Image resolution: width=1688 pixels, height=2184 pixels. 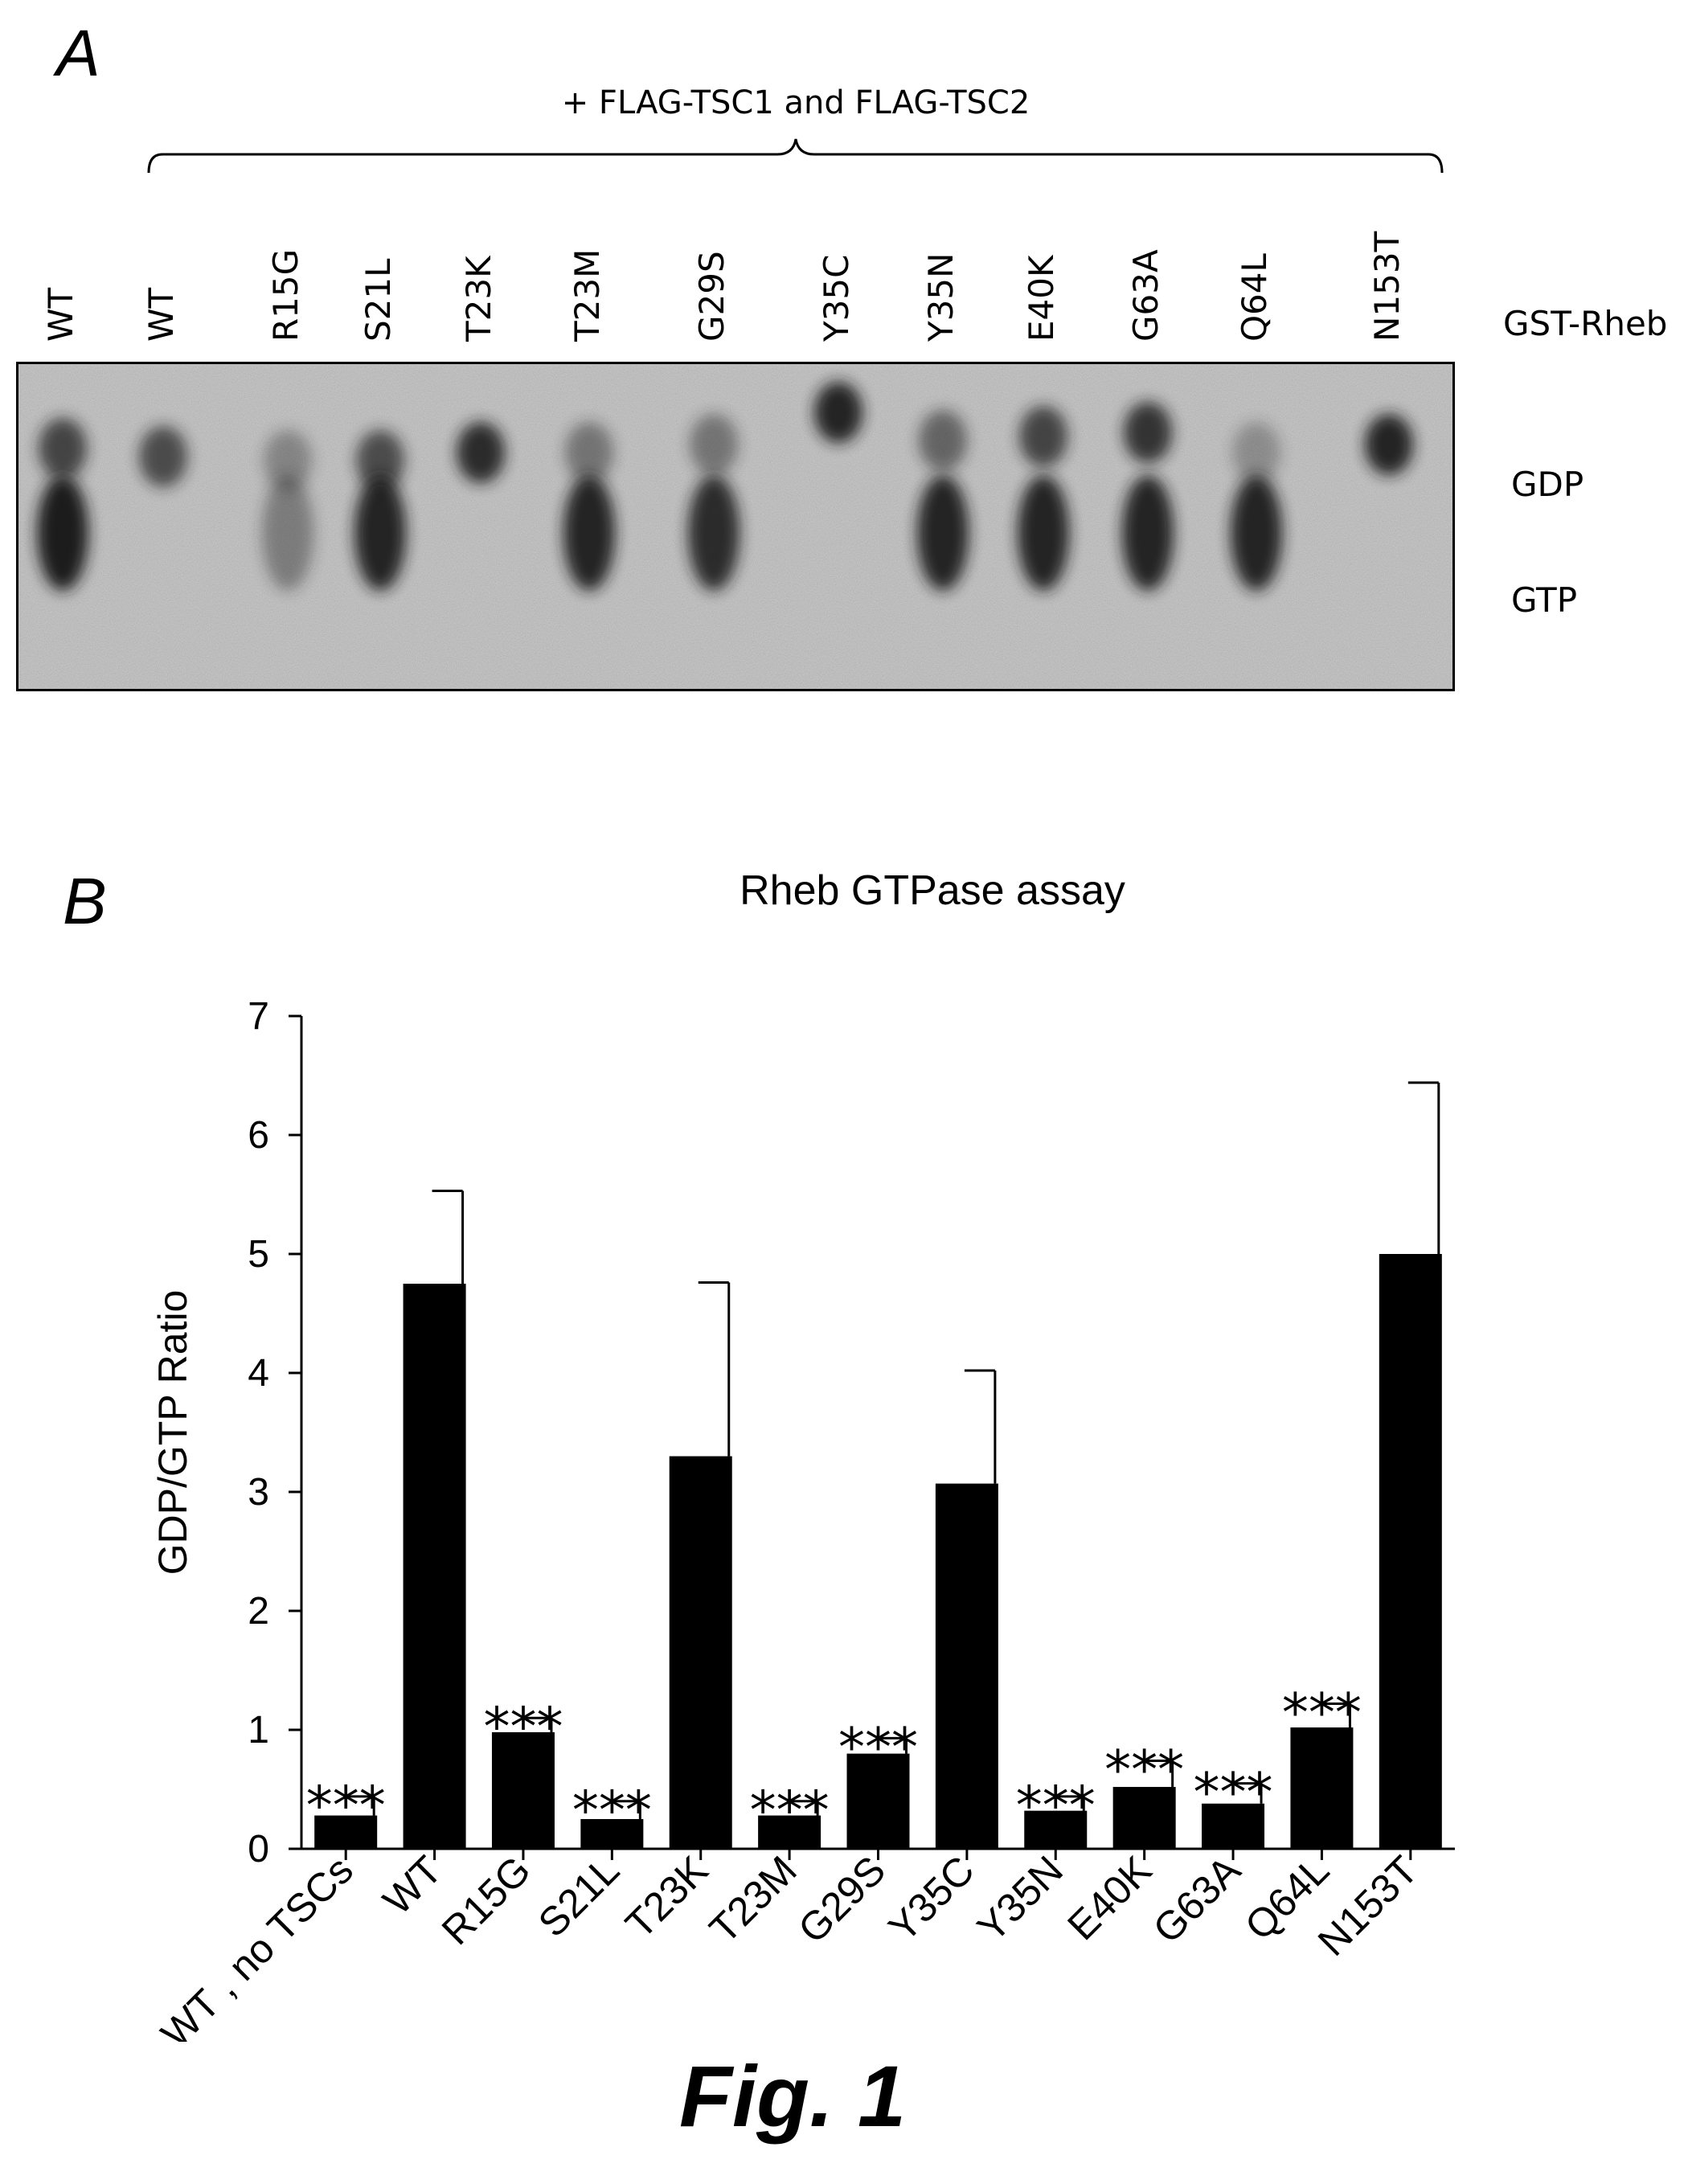 I want to click on chart-title: Rheb GTPase assay, so click(x=933, y=890).